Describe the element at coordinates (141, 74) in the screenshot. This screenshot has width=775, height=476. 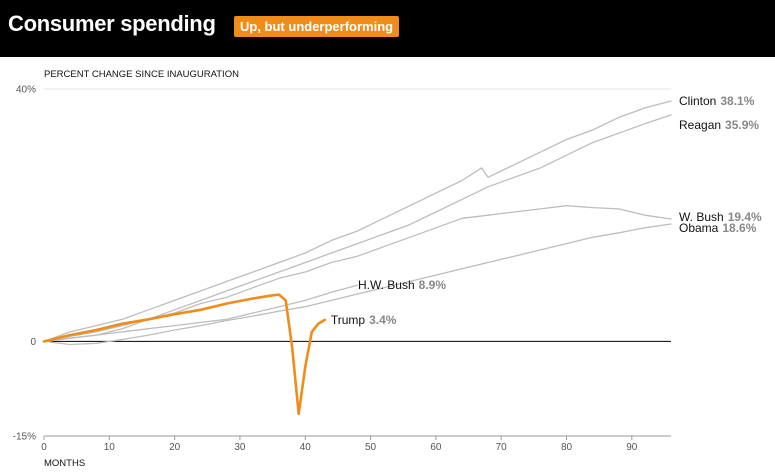
I see `y-axis-label: PERCENT CHANGE SINCE INAUGURATION` at that location.